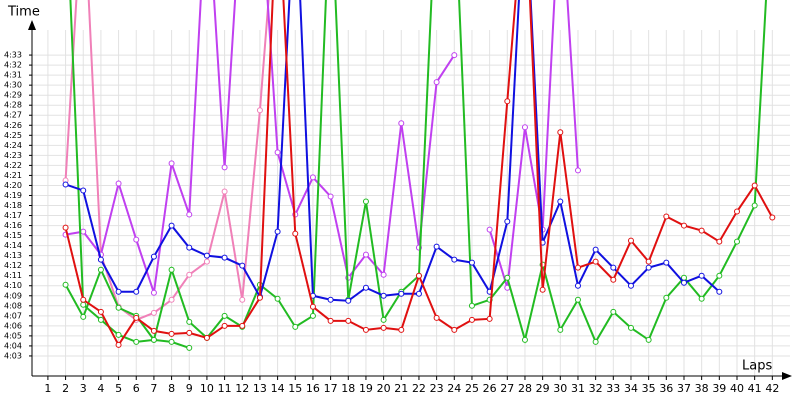 This screenshot has height=400, width=800. What do you see at coordinates (13, 295) in the screenshot?
I see `y-tick-label: 4:09` at bounding box center [13, 295].